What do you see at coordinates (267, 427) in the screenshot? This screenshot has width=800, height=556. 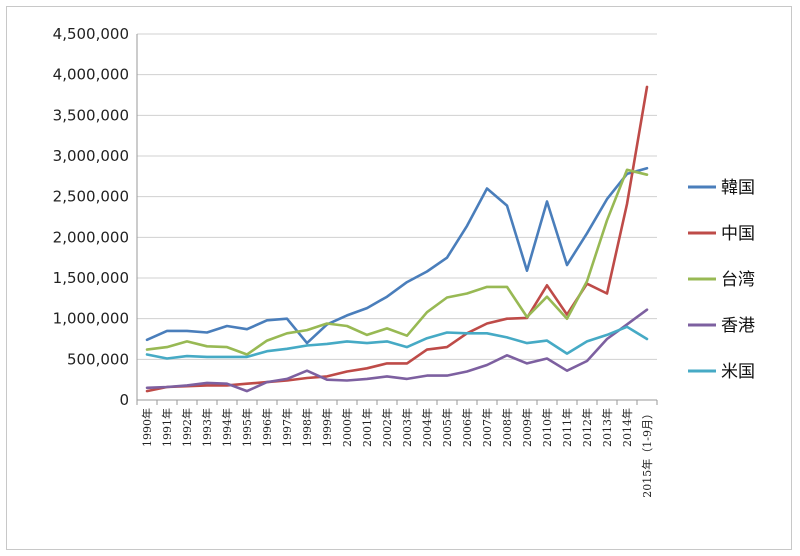 I see `x-tick-label: 1996年` at bounding box center [267, 427].